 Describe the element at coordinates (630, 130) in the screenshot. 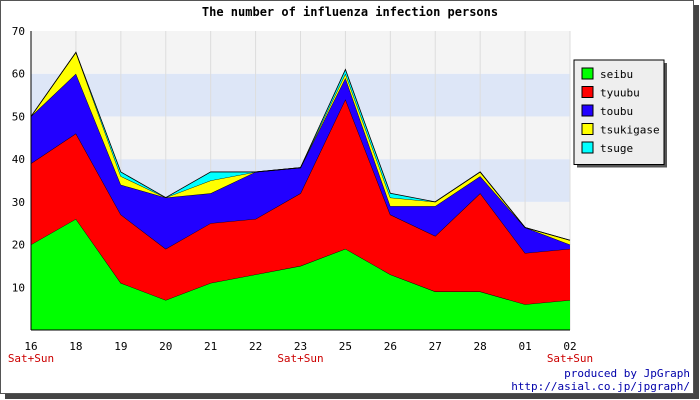

I see `legend-label-tsukigase: tsukigase` at that location.